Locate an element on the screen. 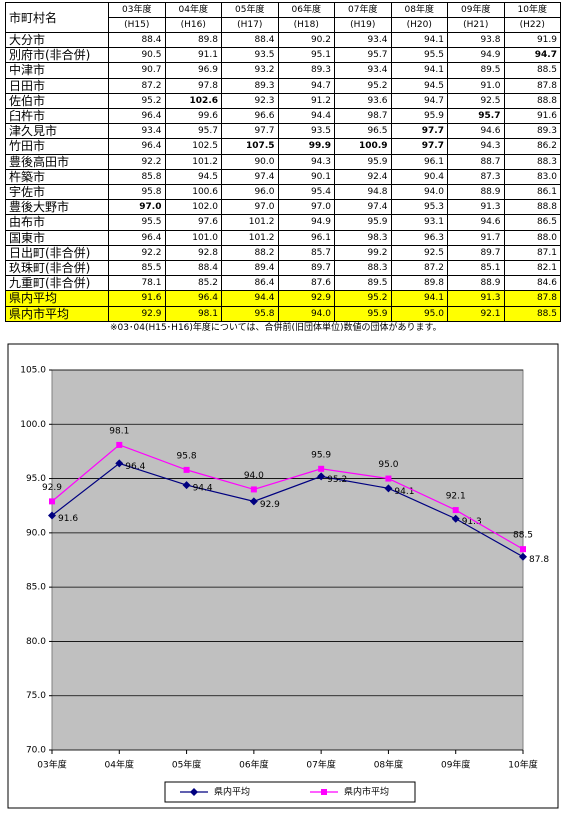  x-tick-label: 04年度 is located at coordinates (119, 765).